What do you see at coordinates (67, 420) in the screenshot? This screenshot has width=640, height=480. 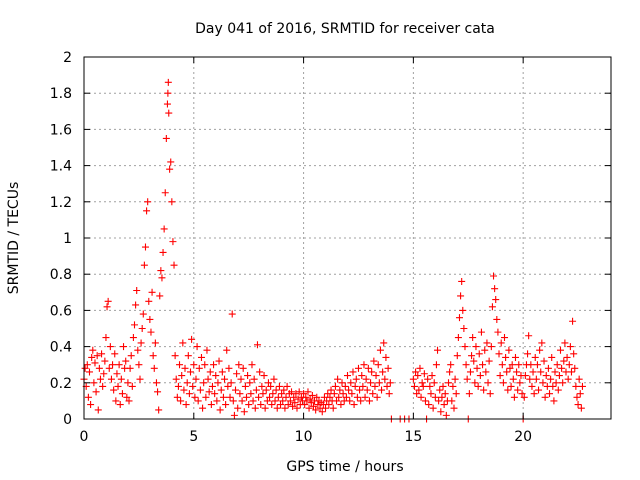 I see `y-tick-label: 0` at bounding box center [67, 420].